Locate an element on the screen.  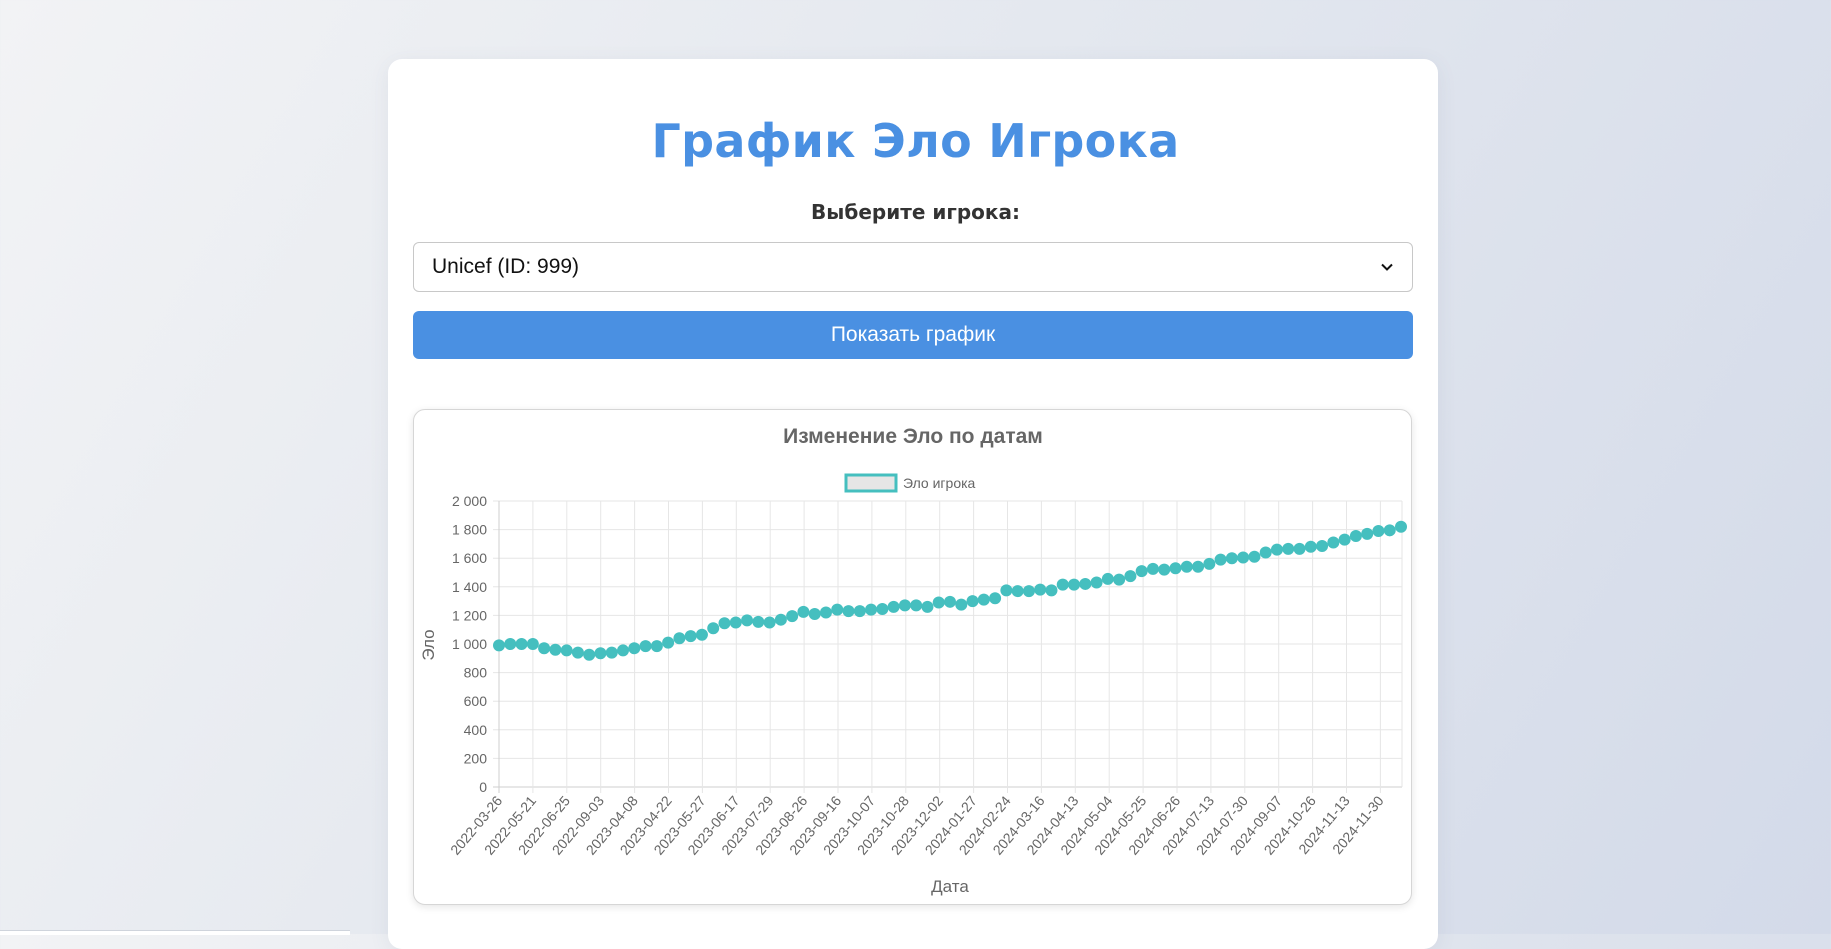
y-tick-label: 1 600 is located at coordinates (469, 558).